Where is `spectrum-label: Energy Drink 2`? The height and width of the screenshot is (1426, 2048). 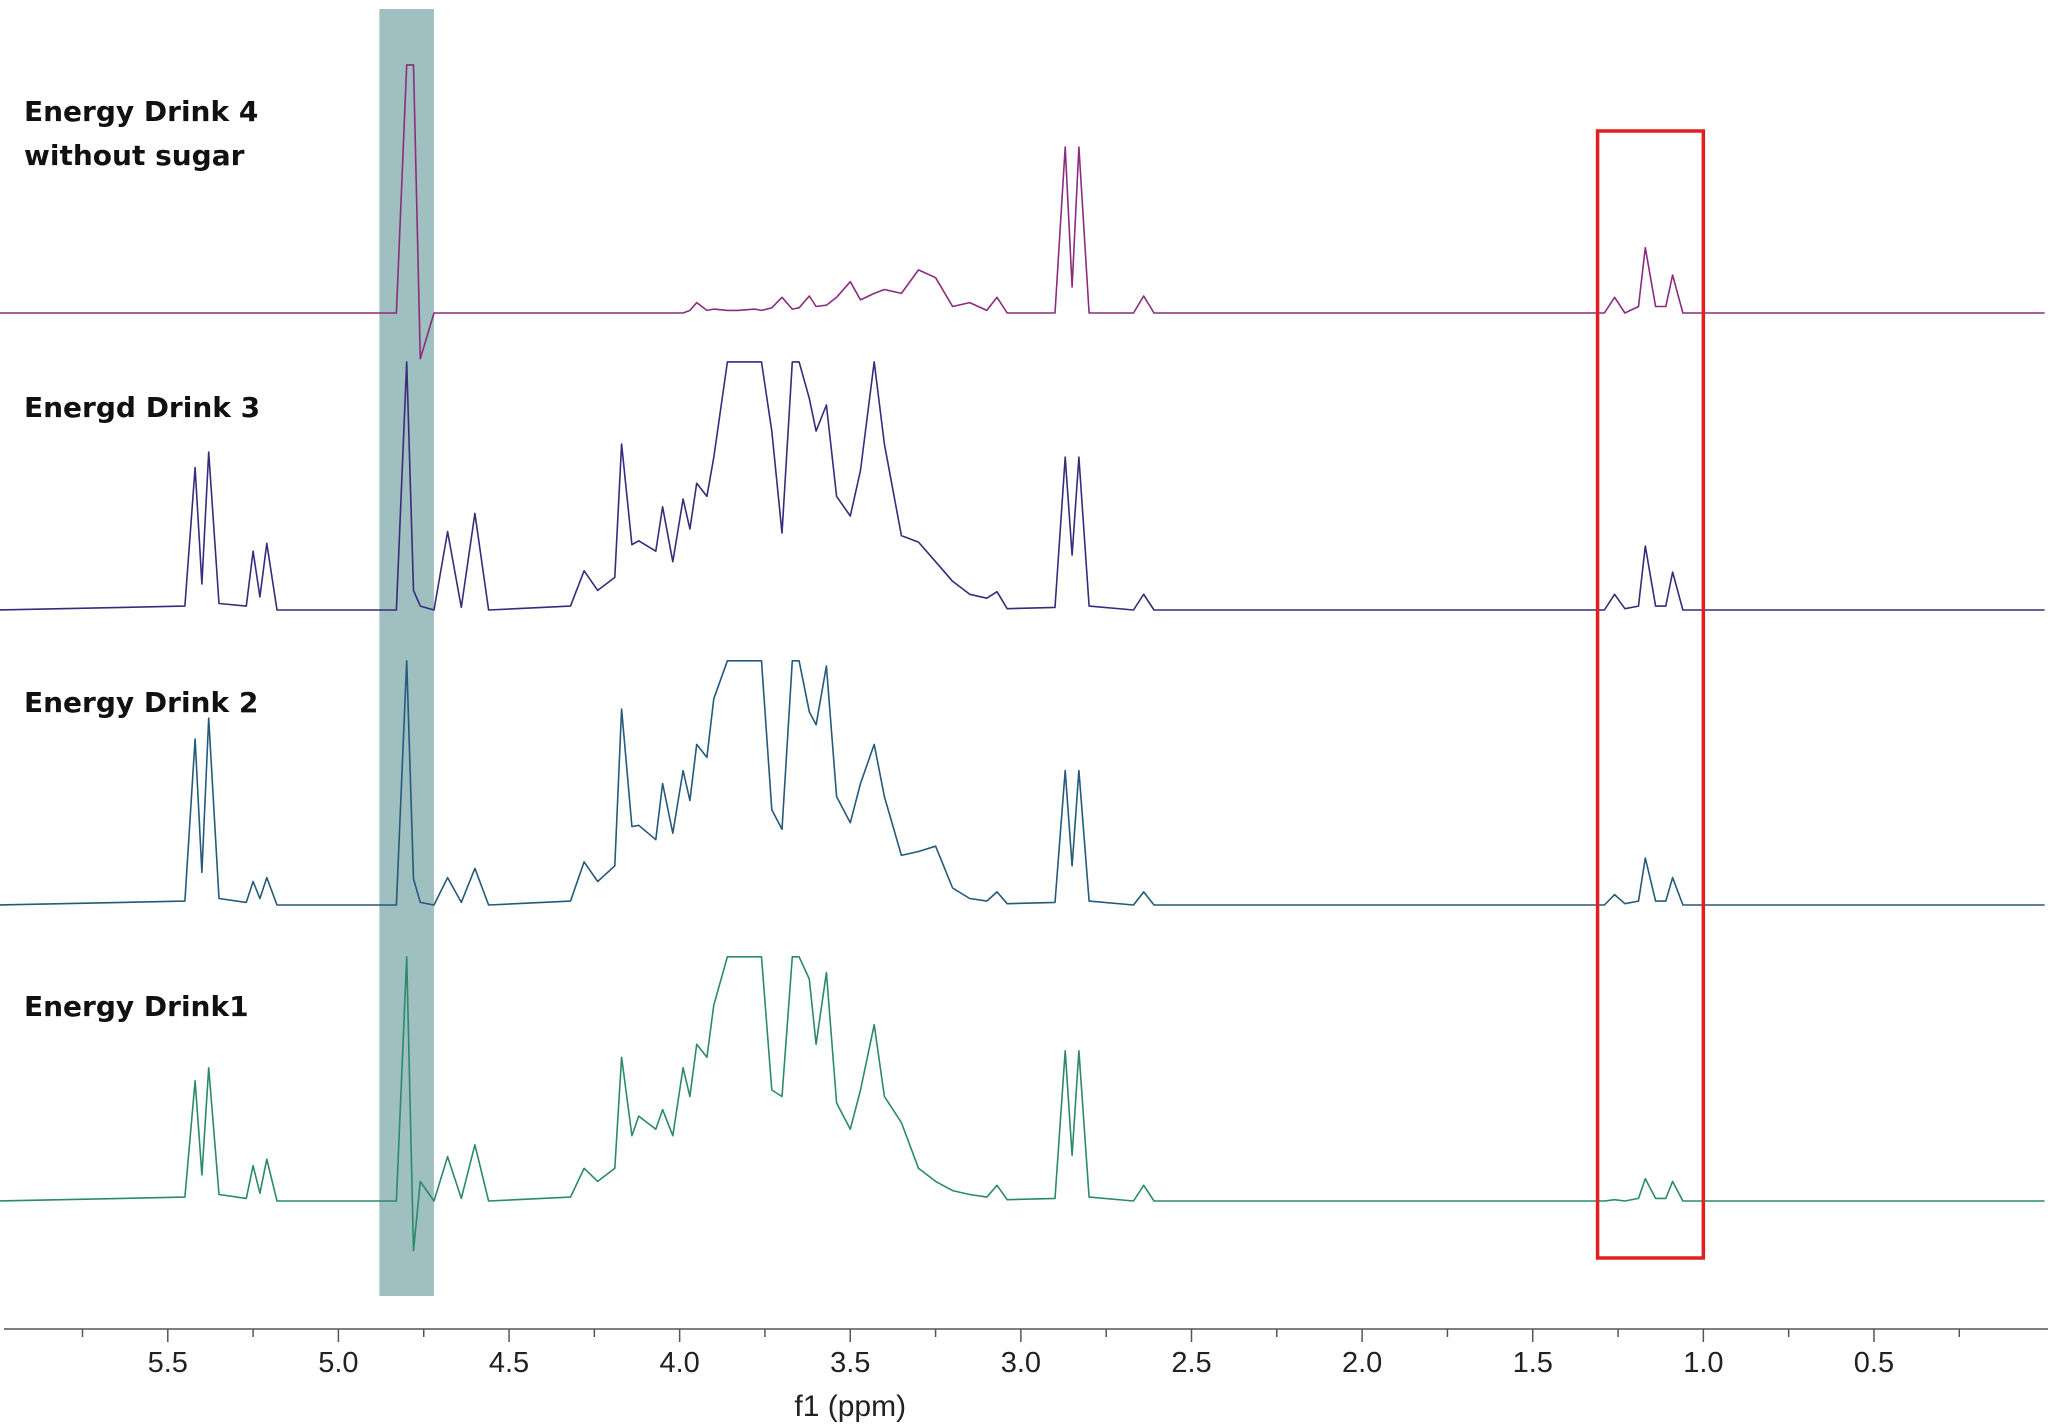 spectrum-label: Energy Drink 2 is located at coordinates (141, 702).